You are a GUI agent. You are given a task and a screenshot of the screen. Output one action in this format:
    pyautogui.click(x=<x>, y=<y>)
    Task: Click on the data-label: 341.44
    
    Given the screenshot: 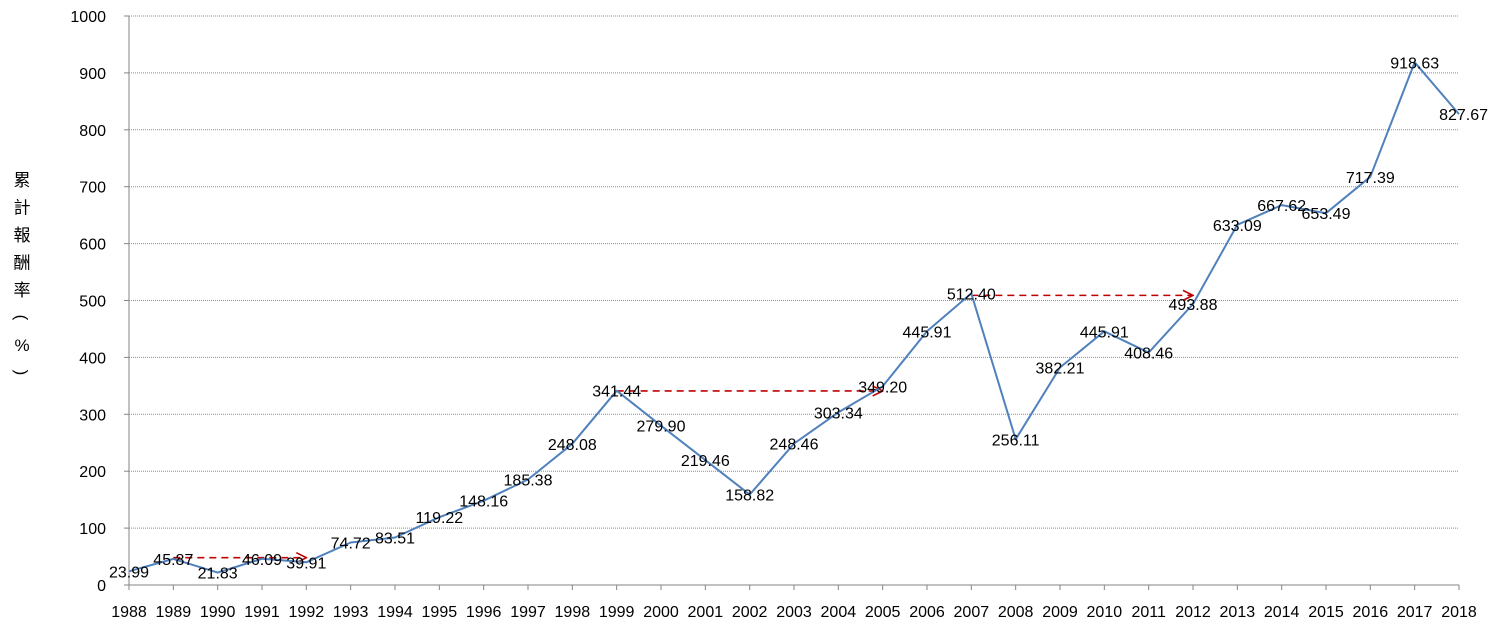 What is the action you would take?
    pyautogui.click(x=616, y=392)
    